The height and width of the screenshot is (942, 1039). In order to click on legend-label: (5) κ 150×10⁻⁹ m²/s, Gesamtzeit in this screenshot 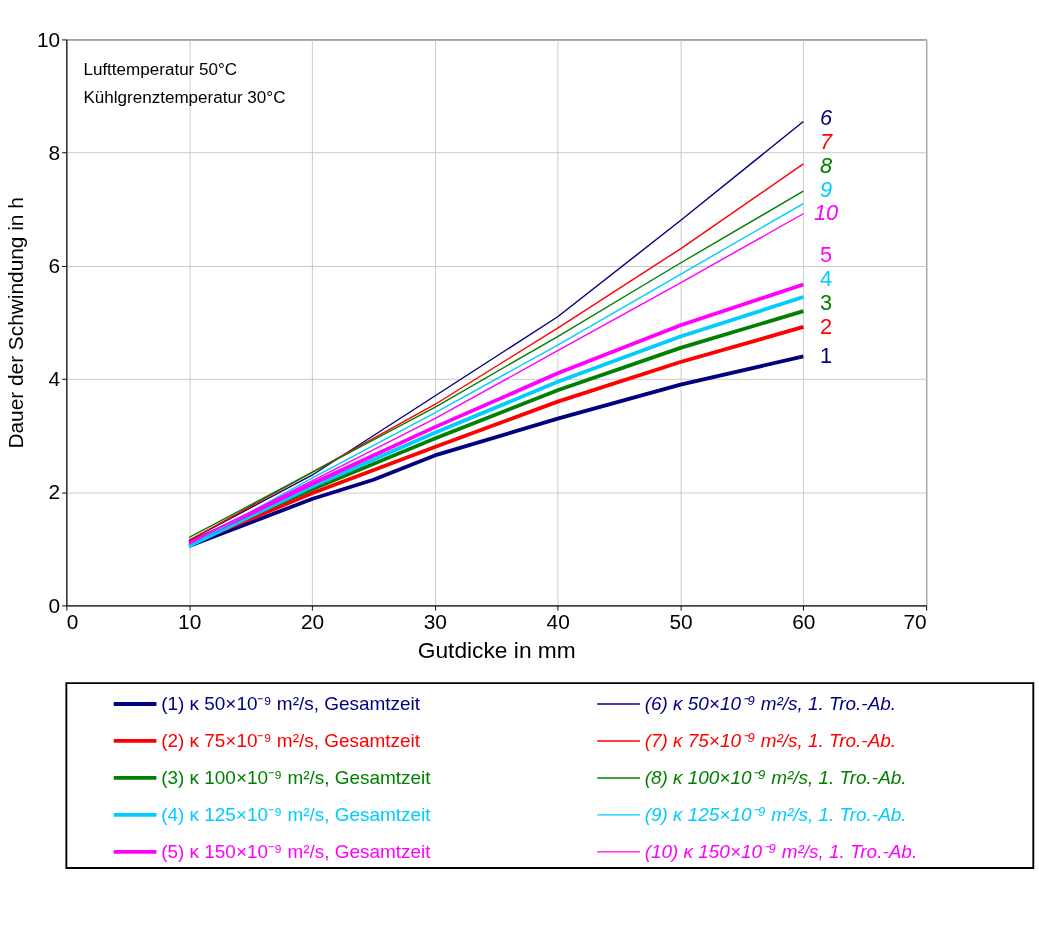, I will do `click(296, 851)`.